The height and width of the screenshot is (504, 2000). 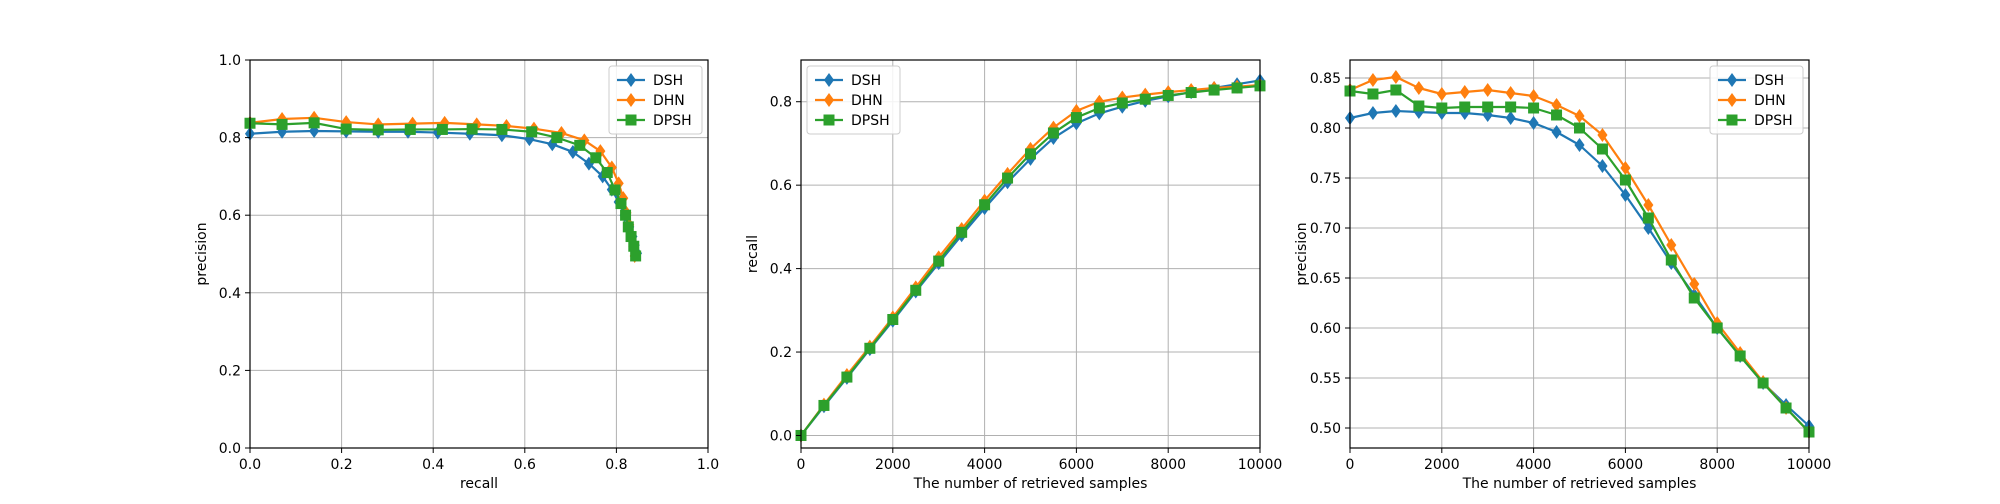 I want to click on y-tick-label: 0.80, so click(x=1325, y=129).